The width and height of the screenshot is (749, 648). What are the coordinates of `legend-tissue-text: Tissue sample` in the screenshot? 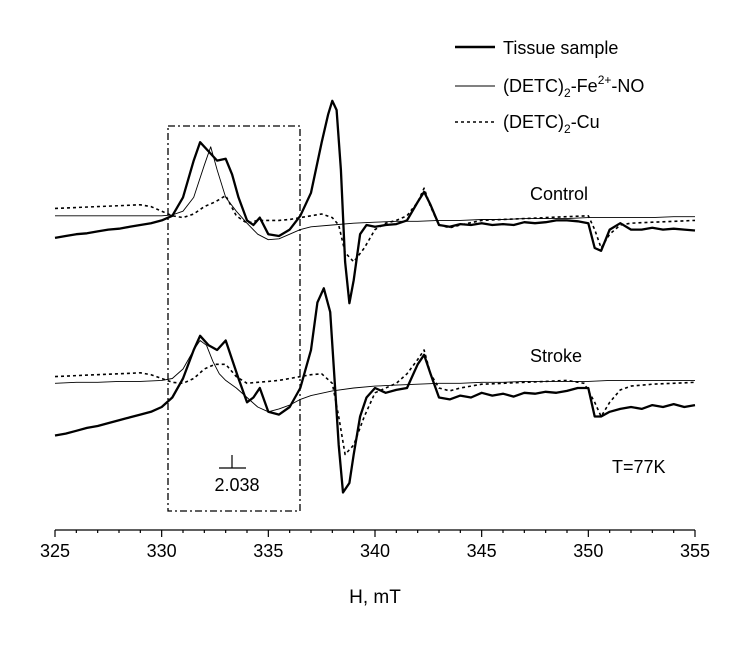 It's located at (560, 48).